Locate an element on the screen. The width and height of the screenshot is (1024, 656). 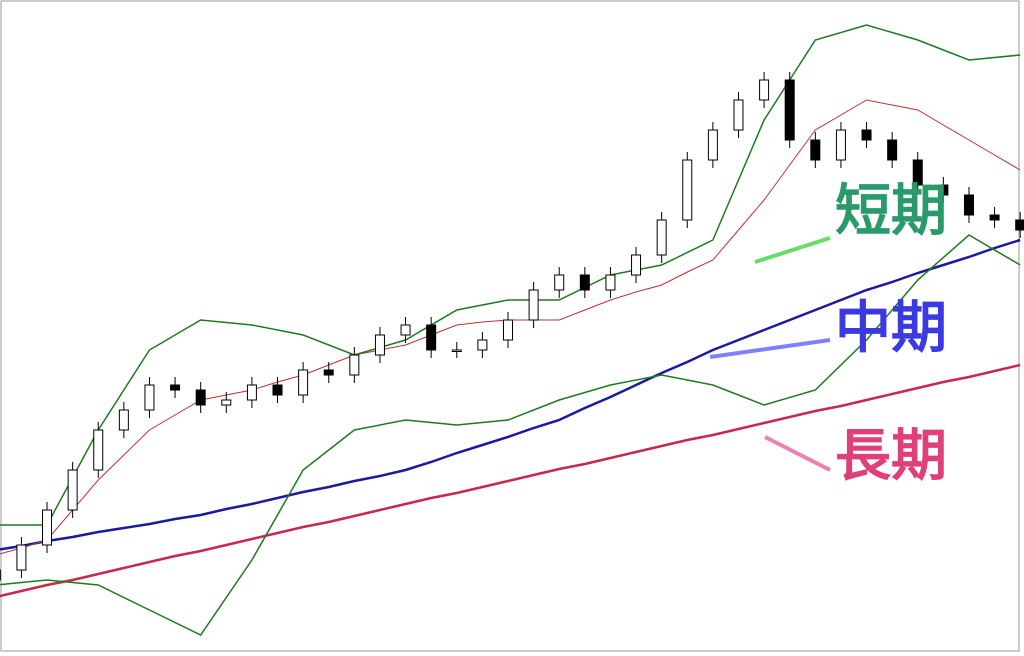
annotation: 短期 is located at coordinates (891, 211).